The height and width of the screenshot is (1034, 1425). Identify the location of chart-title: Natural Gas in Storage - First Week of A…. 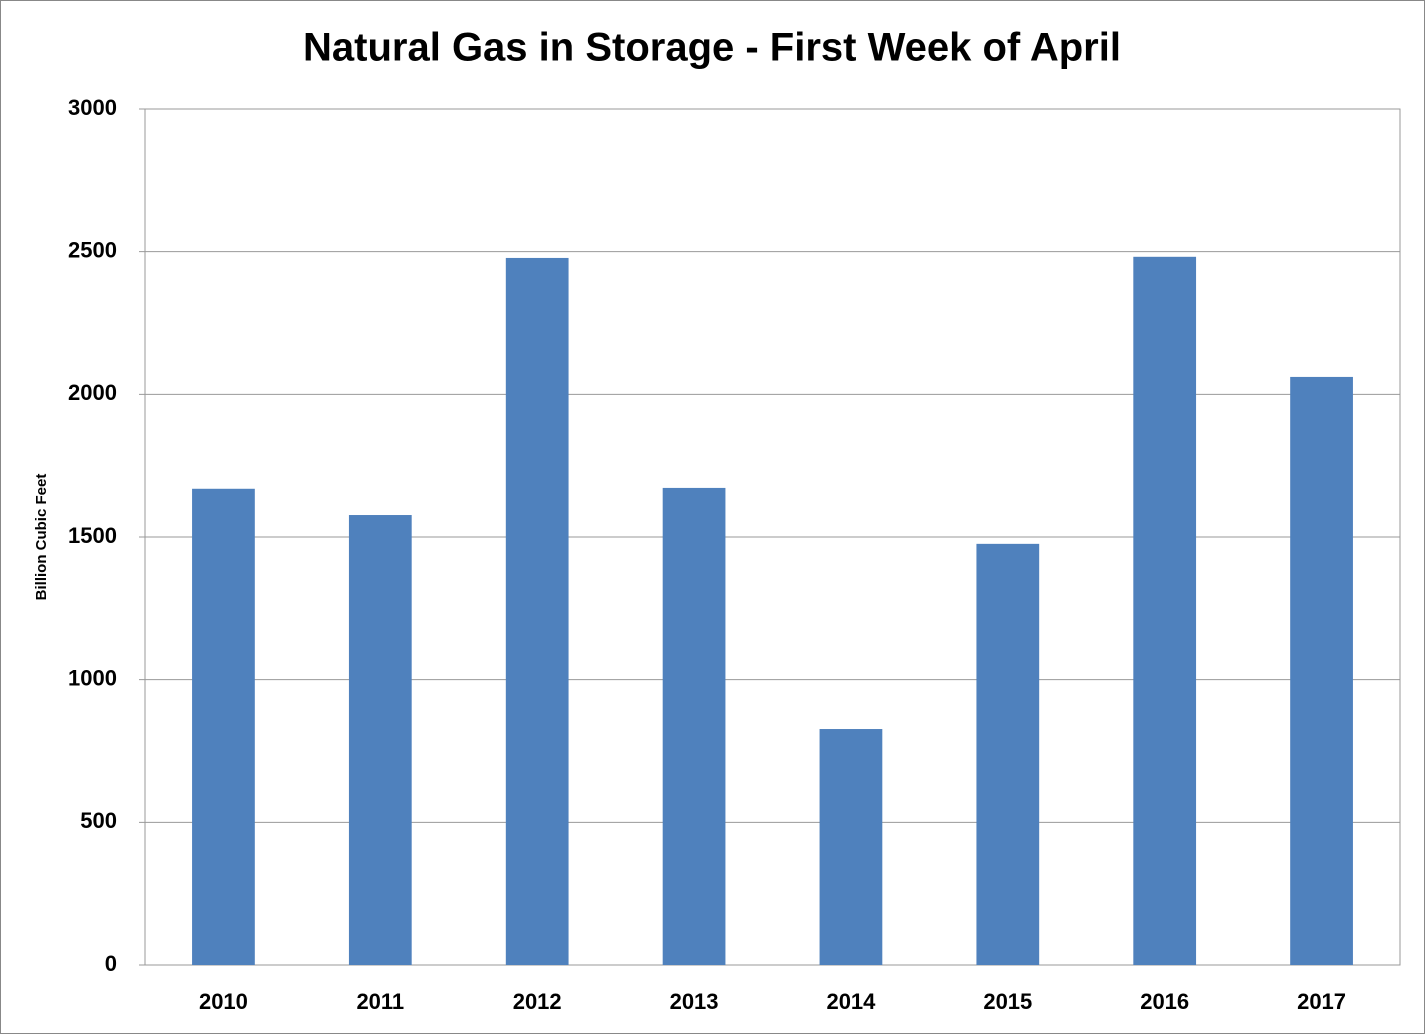
(712, 48).